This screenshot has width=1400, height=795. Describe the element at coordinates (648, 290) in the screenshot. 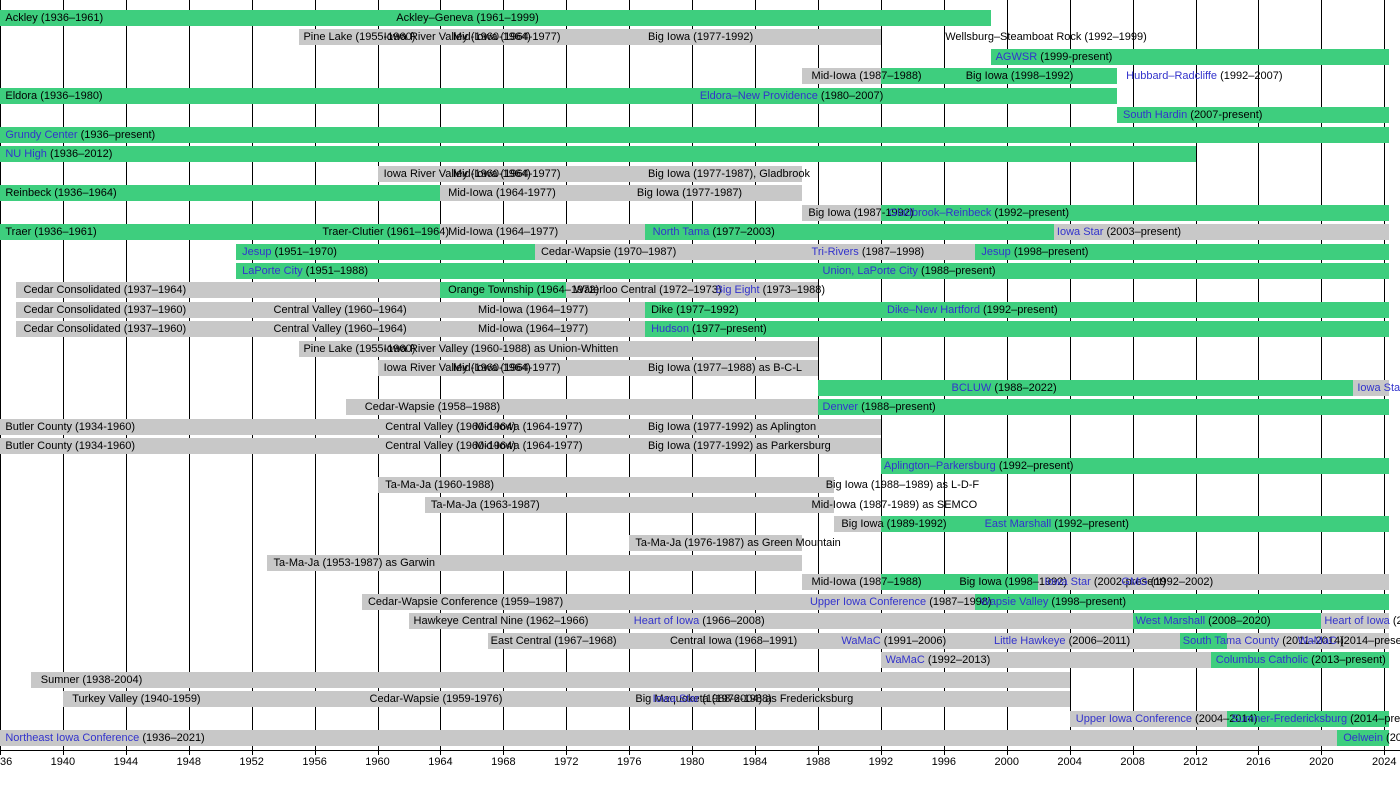

I see `segment-label-text: Waterloo Central (1972–1973)` at that location.